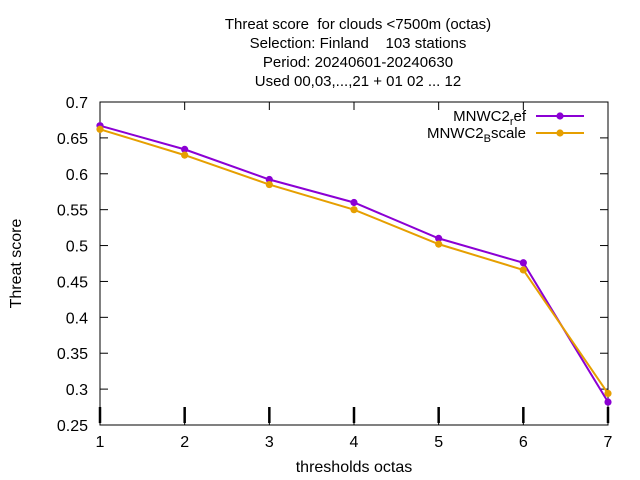 Image resolution: width=640 pixels, height=480 pixels. What do you see at coordinates (354, 442) in the screenshot?
I see `x-tick-label: 4` at bounding box center [354, 442].